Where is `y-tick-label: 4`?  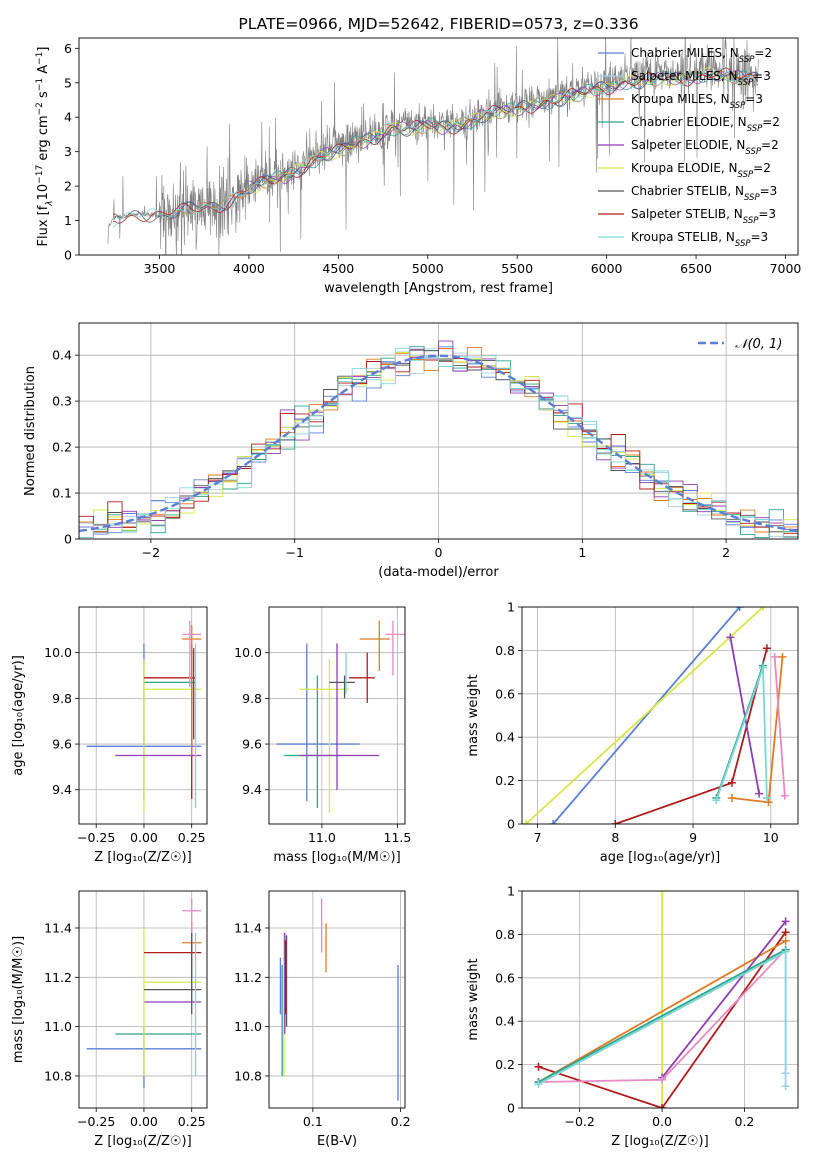 y-tick-label: 4 is located at coordinates (68, 117).